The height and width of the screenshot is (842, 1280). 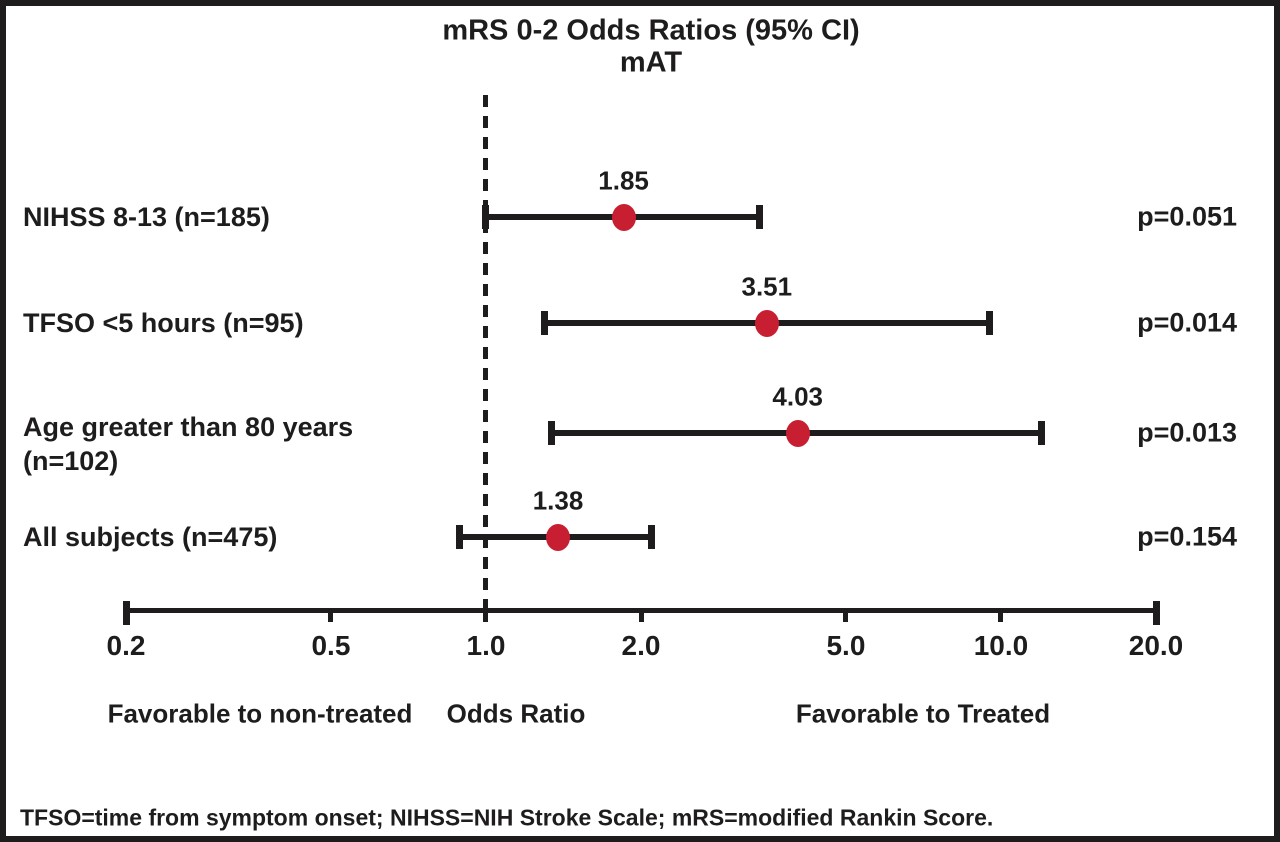 What do you see at coordinates (486, 352) in the screenshot?
I see `reference-line` at bounding box center [486, 352].